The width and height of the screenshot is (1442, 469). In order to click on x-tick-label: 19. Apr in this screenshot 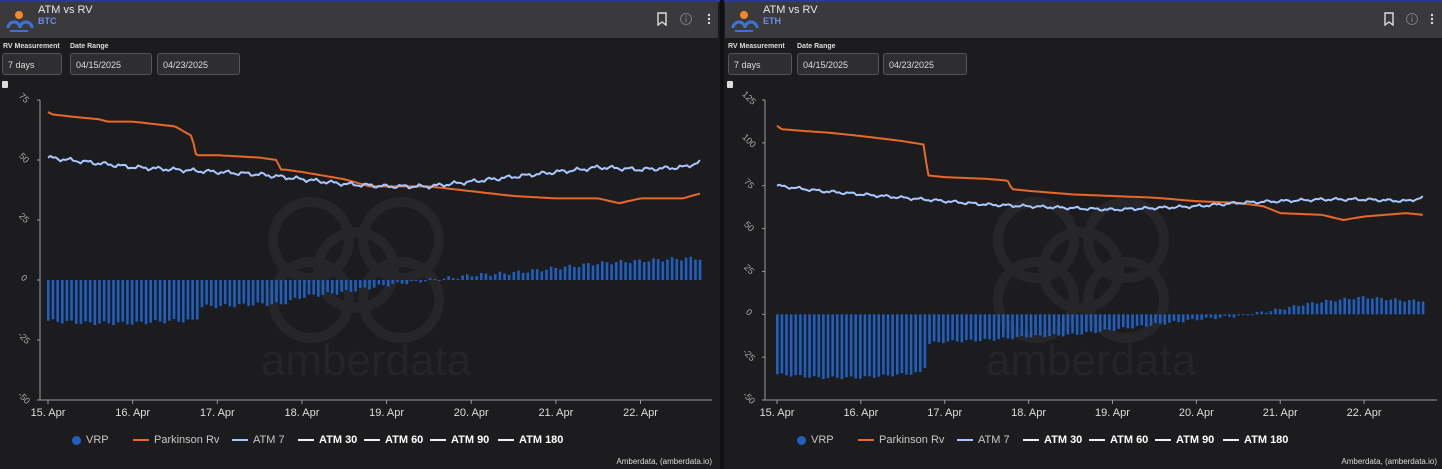, I will do `click(1112, 413)`.